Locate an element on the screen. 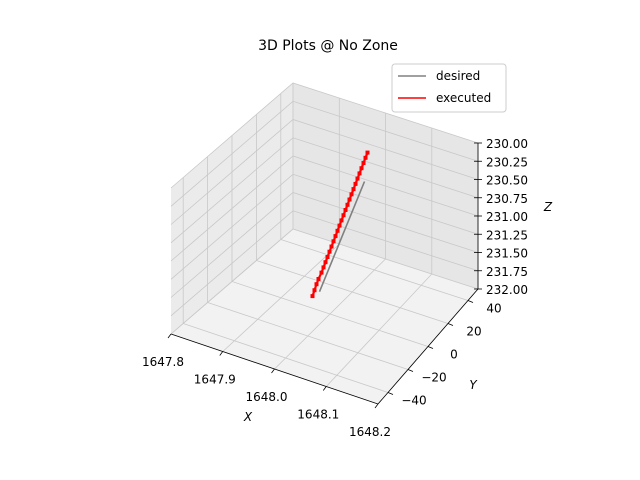 Image resolution: width=640 pixels, height=480 pixels. z-tick-label: 231.25 is located at coordinates (507, 235).